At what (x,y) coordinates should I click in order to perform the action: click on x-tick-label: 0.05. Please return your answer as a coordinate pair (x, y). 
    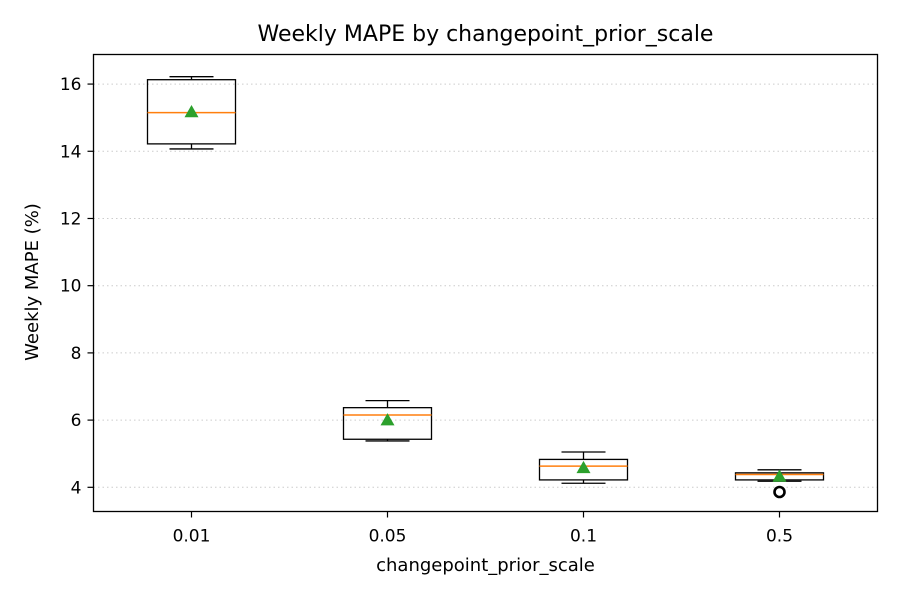
    Looking at the image, I should click on (388, 537).